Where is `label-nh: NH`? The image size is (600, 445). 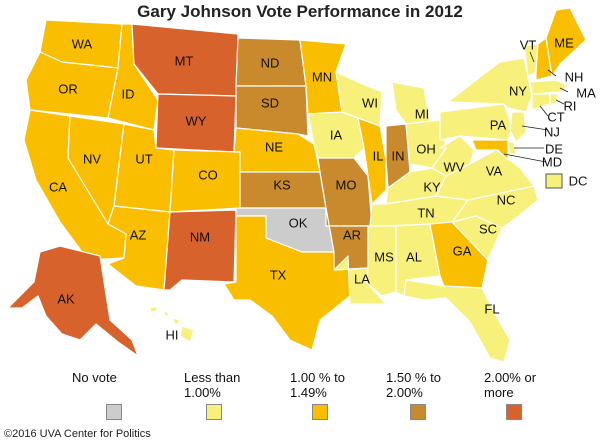 label-nh: NH is located at coordinates (574, 76).